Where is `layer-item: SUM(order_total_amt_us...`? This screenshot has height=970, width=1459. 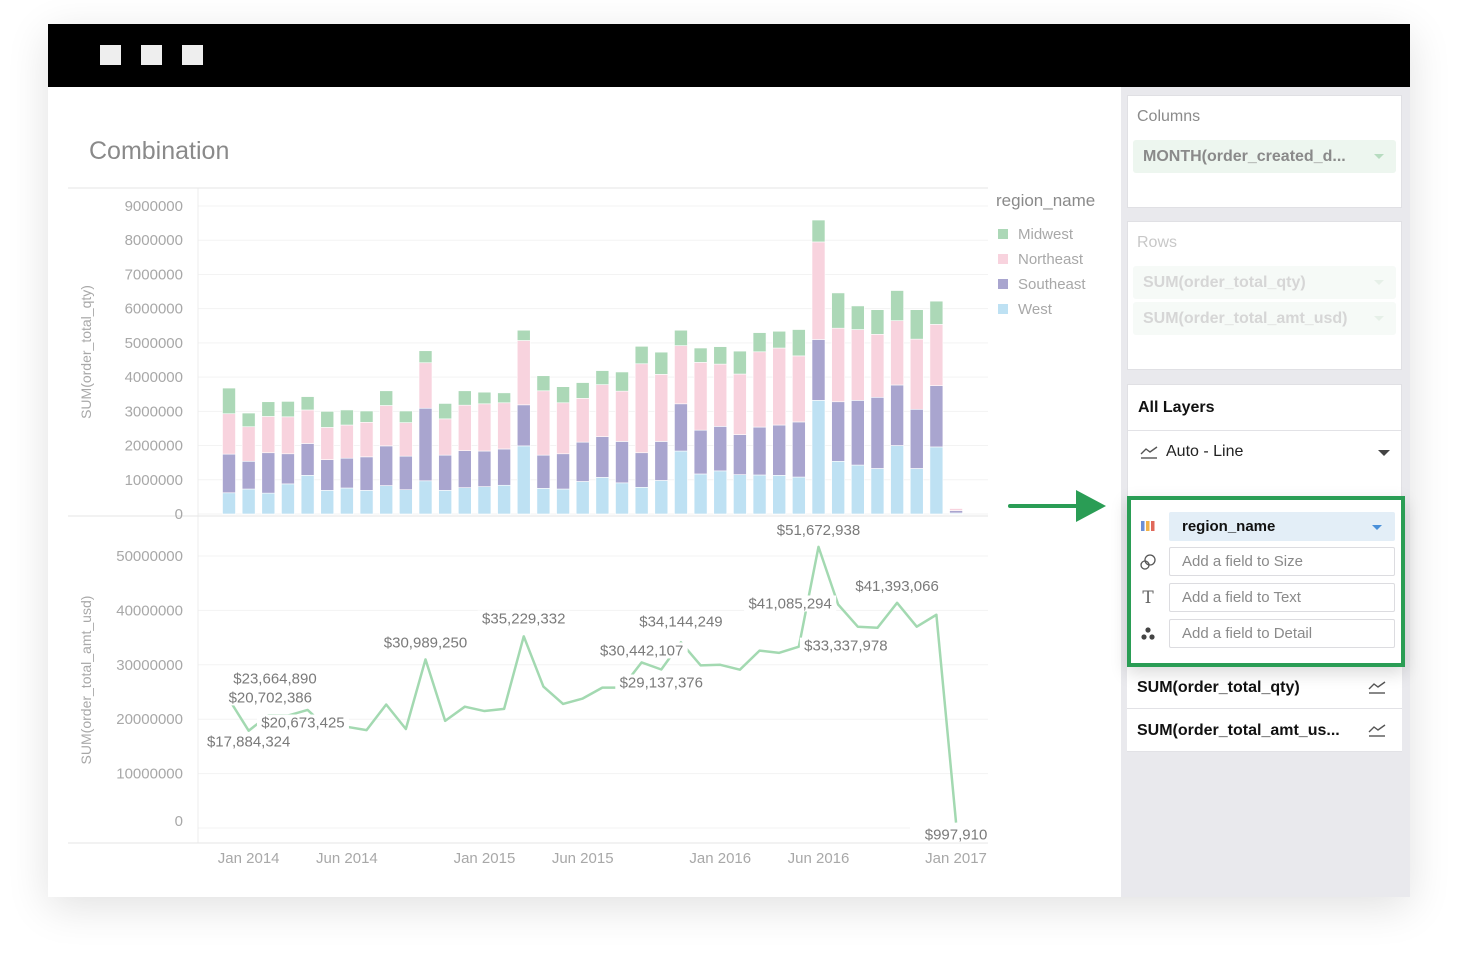 layer-item: SUM(order_total_amt_us... is located at coordinates (1264, 730).